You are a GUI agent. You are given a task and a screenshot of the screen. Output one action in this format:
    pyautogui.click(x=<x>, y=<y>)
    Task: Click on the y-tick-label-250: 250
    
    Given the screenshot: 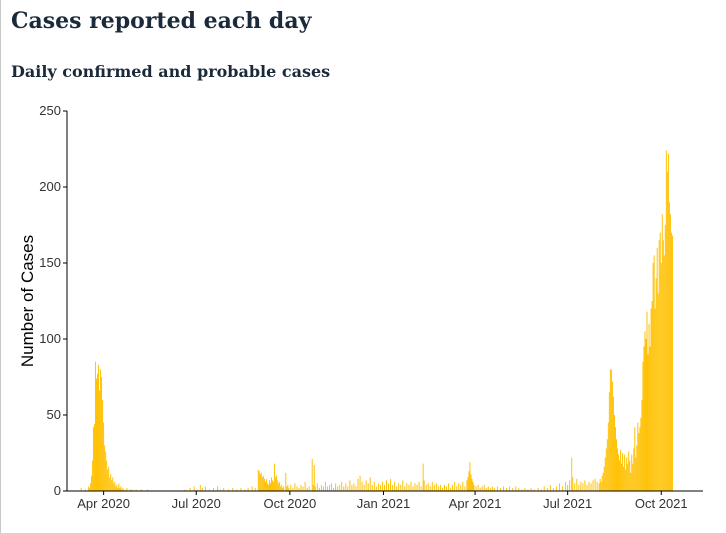 What is the action you would take?
    pyautogui.click(x=50, y=110)
    